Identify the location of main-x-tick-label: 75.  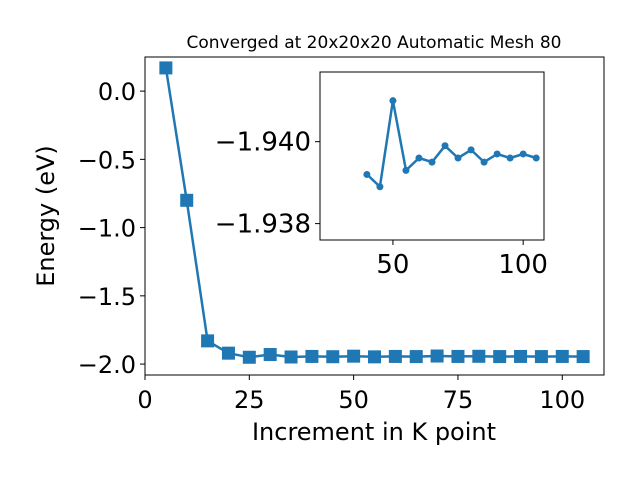
(458, 400).